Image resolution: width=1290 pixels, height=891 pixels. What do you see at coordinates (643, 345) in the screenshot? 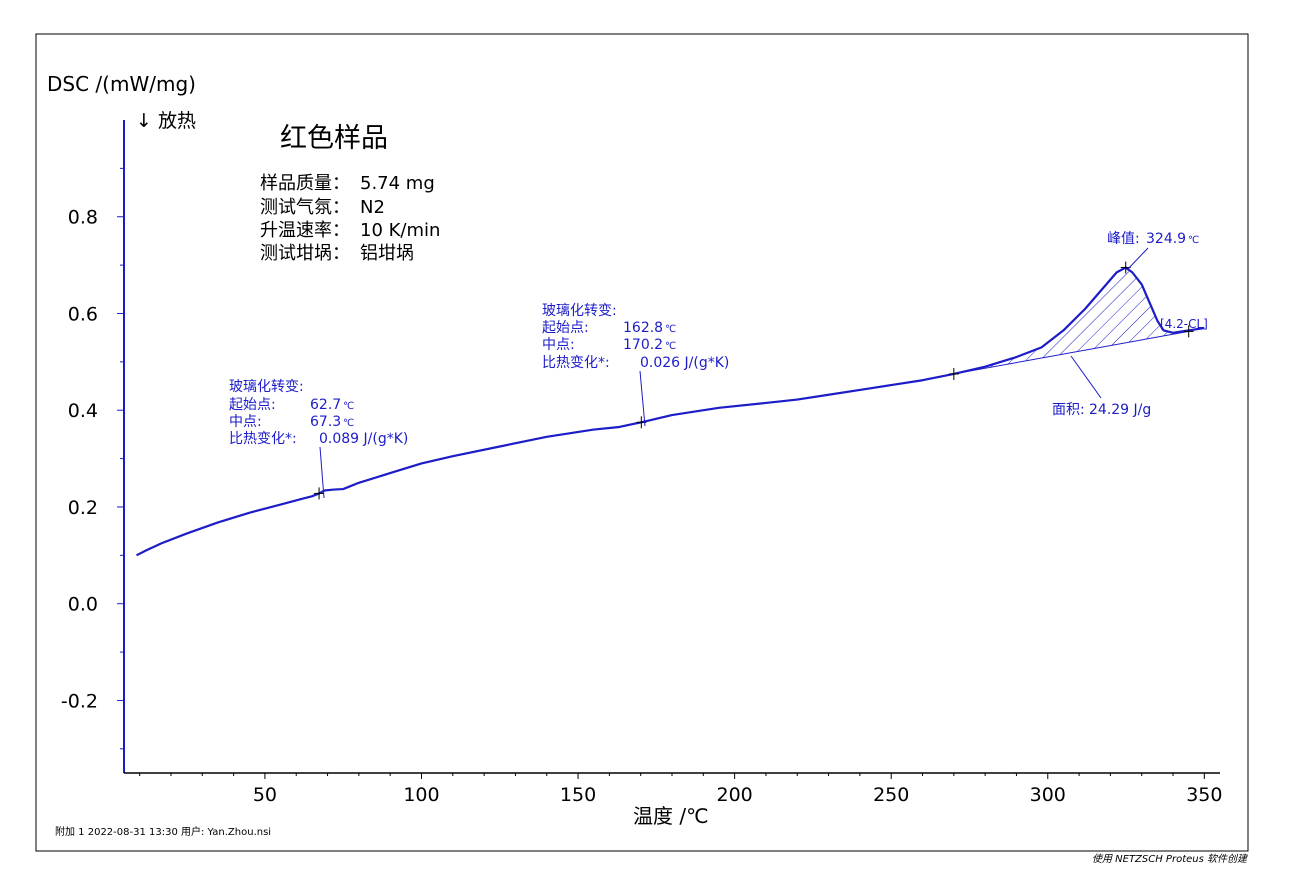
I see `glass-transition-2-midpoint-value: 170.2` at bounding box center [643, 345].